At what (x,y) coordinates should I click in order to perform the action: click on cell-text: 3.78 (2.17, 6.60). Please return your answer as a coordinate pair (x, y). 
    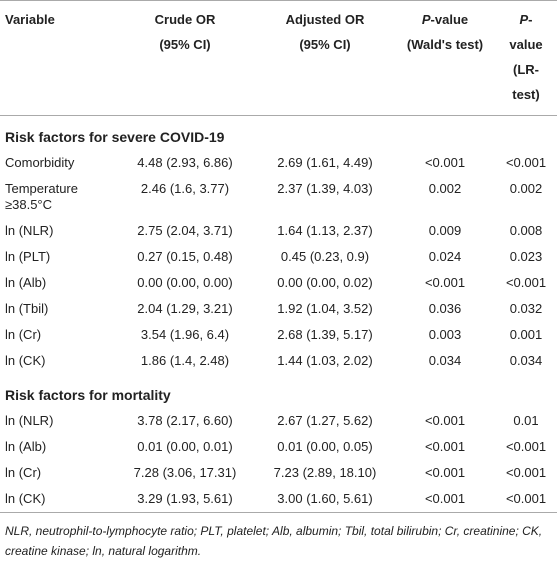
    Looking at the image, I should click on (185, 420).